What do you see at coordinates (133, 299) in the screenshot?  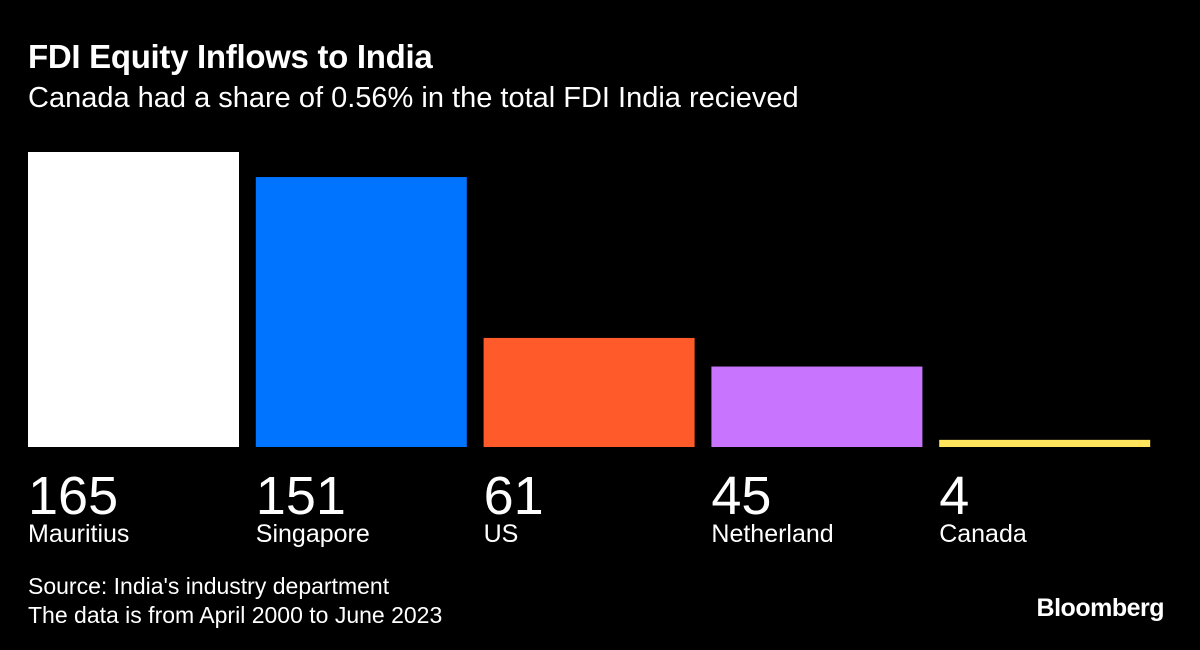 I see `bar-mauritius` at bounding box center [133, 299].